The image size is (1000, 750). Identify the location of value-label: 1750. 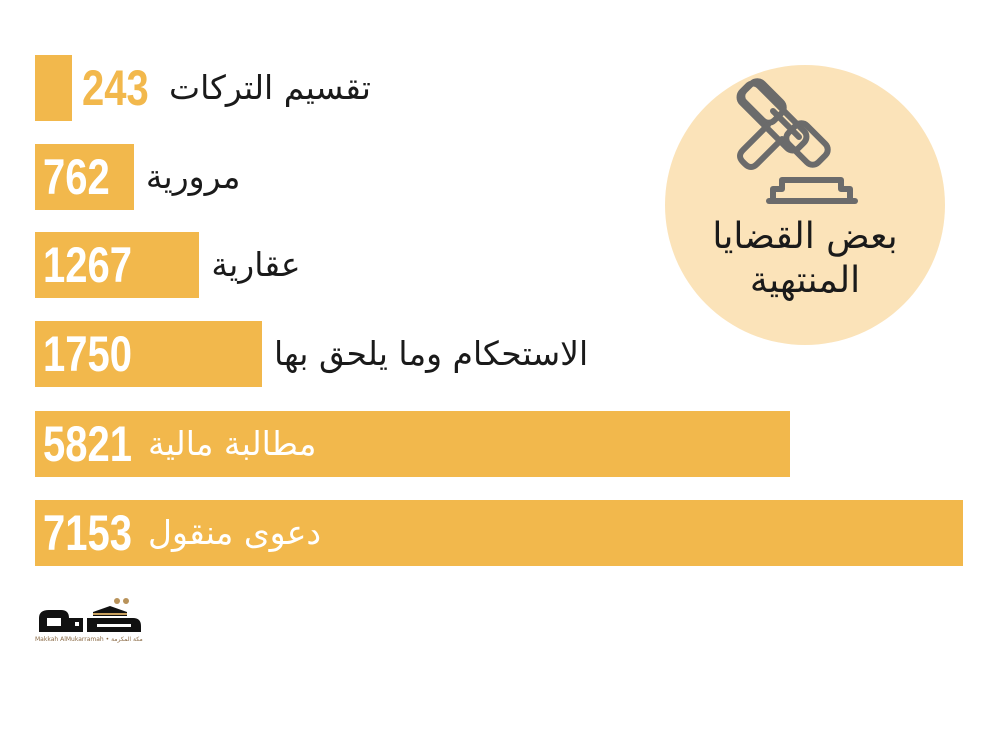
(87, 354).